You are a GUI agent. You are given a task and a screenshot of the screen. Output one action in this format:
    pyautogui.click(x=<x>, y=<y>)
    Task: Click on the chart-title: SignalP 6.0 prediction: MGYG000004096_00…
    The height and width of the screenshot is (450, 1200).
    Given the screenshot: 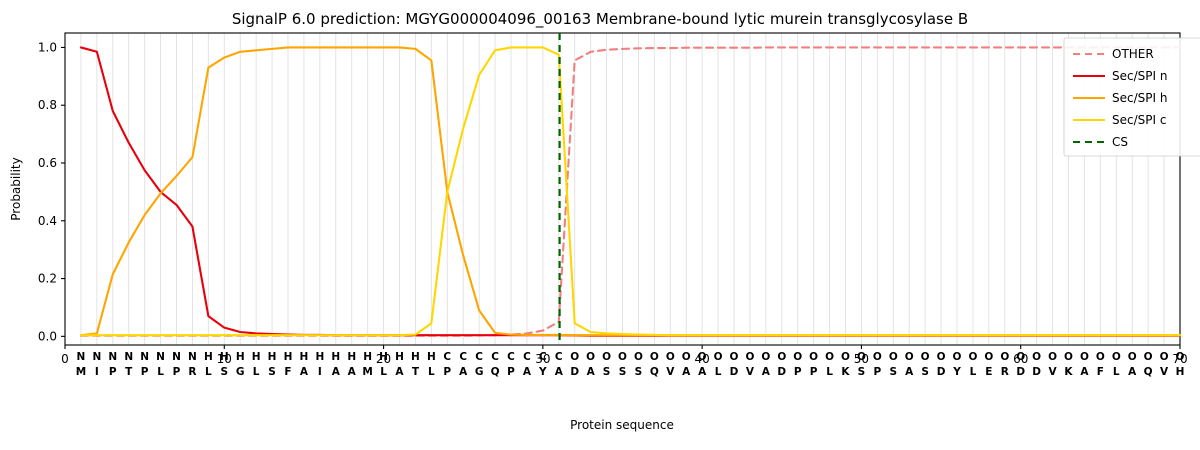 What is the action you would take?
    pyautogui.click(x=600, y=19)
    